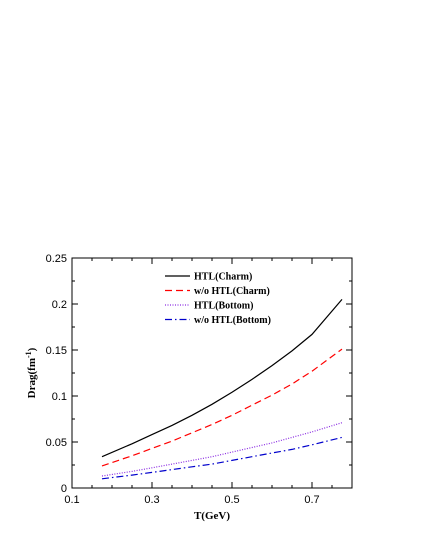  Describe the element at coordinates (59, 397) in the screenshot. I see `y-tick-label: 0.1` at that location.